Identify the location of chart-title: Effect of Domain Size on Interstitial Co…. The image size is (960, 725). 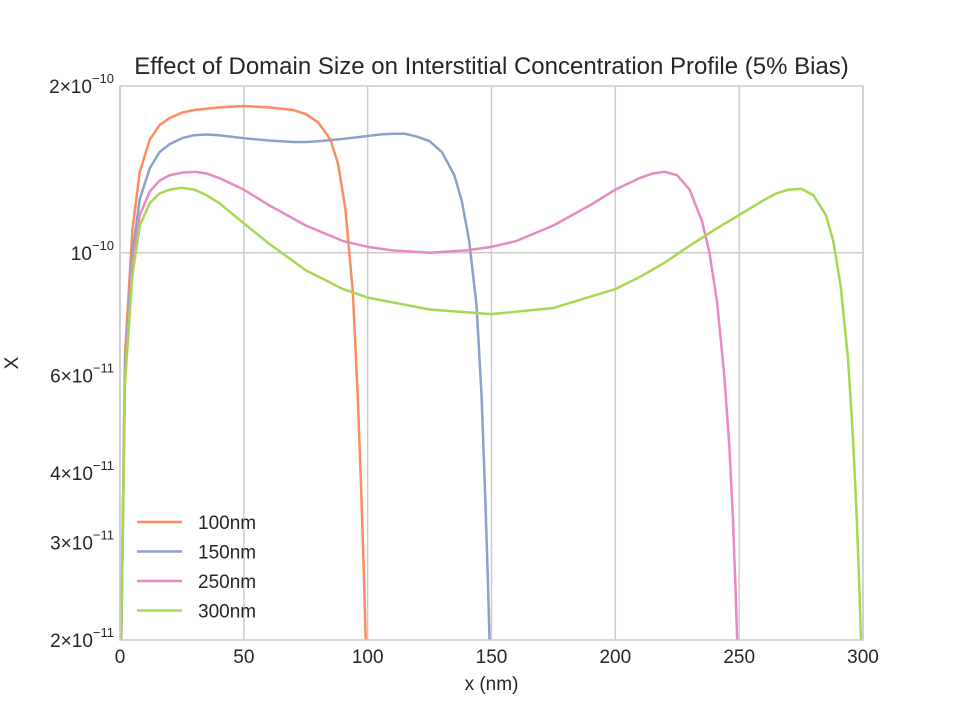
(491, 66).